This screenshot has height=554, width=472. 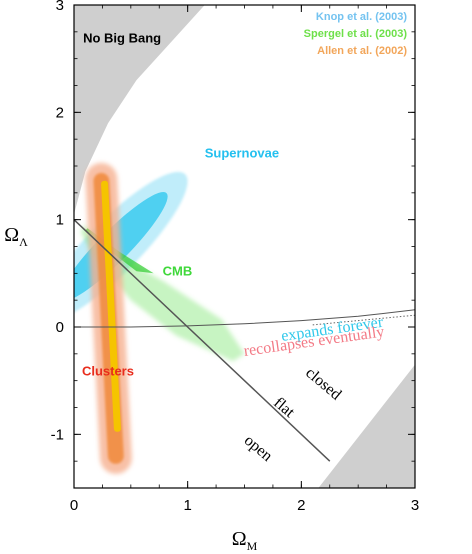 I want to click on x-tick-label: 2, so click(x=301, y=505).